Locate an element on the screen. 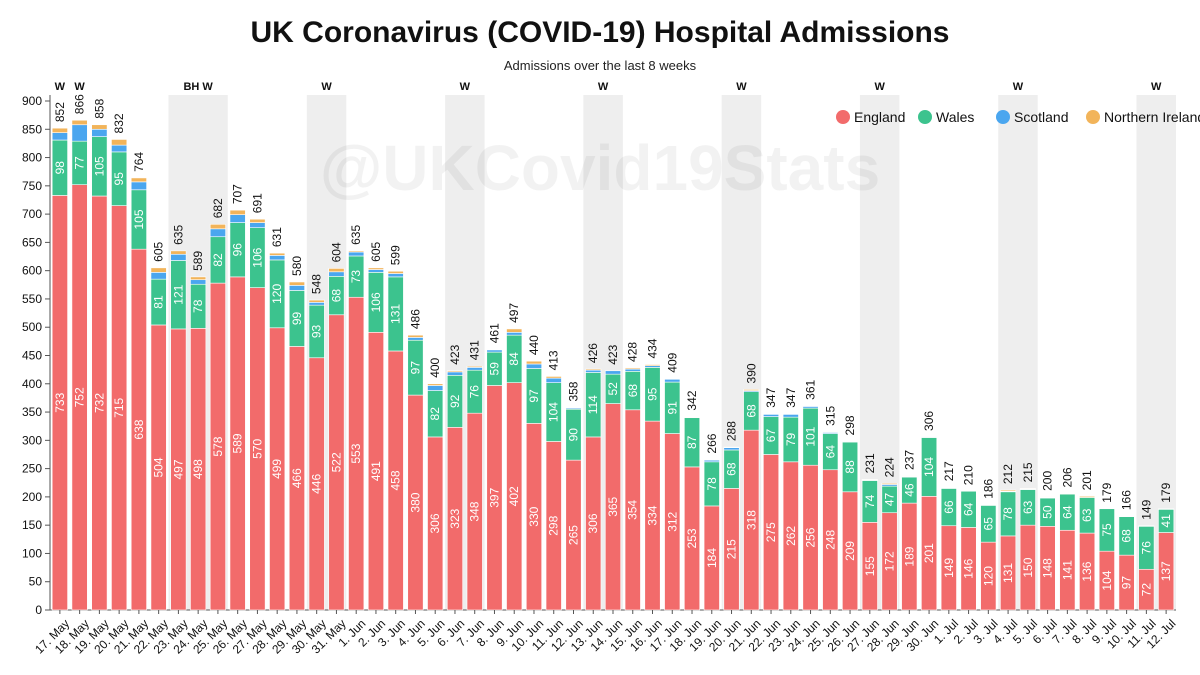 This screenshot has height=675, width=1200. segment-value-label: 72 is located at coordinates (1146, 590).